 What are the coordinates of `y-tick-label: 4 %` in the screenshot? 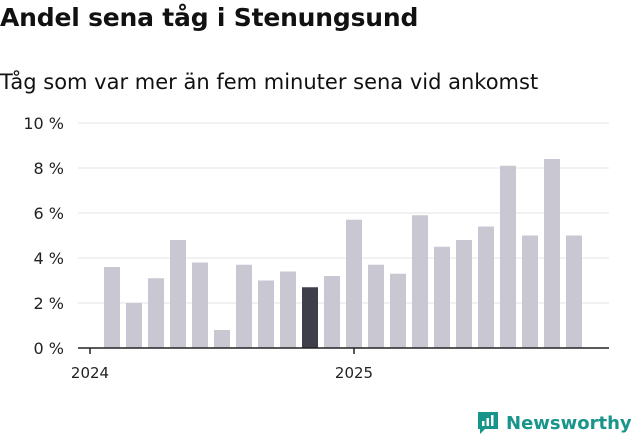 It's located at (49, 258).